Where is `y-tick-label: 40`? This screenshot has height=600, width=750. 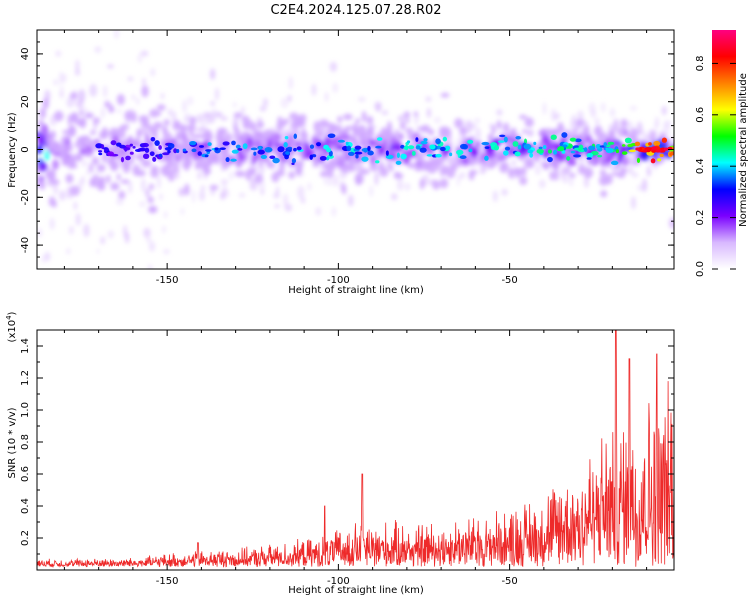 y-tick-label: 40 is located at coordinates (25, 54).